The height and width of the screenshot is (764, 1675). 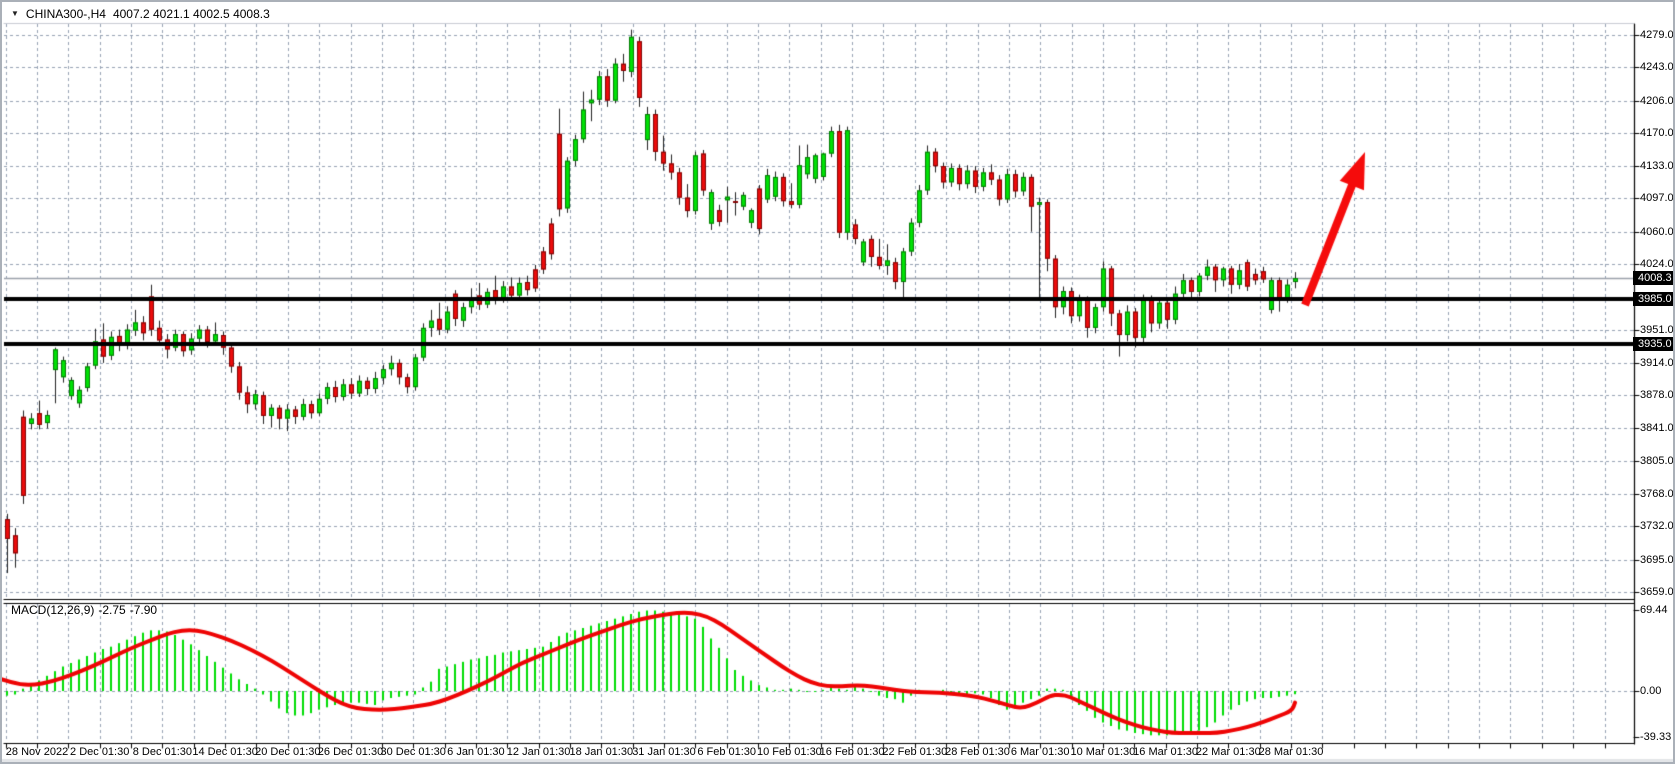 I want to click on macd-indicator-label: MACD(12,26,9) -2.75 -7.90, so click(x=84, y=610).